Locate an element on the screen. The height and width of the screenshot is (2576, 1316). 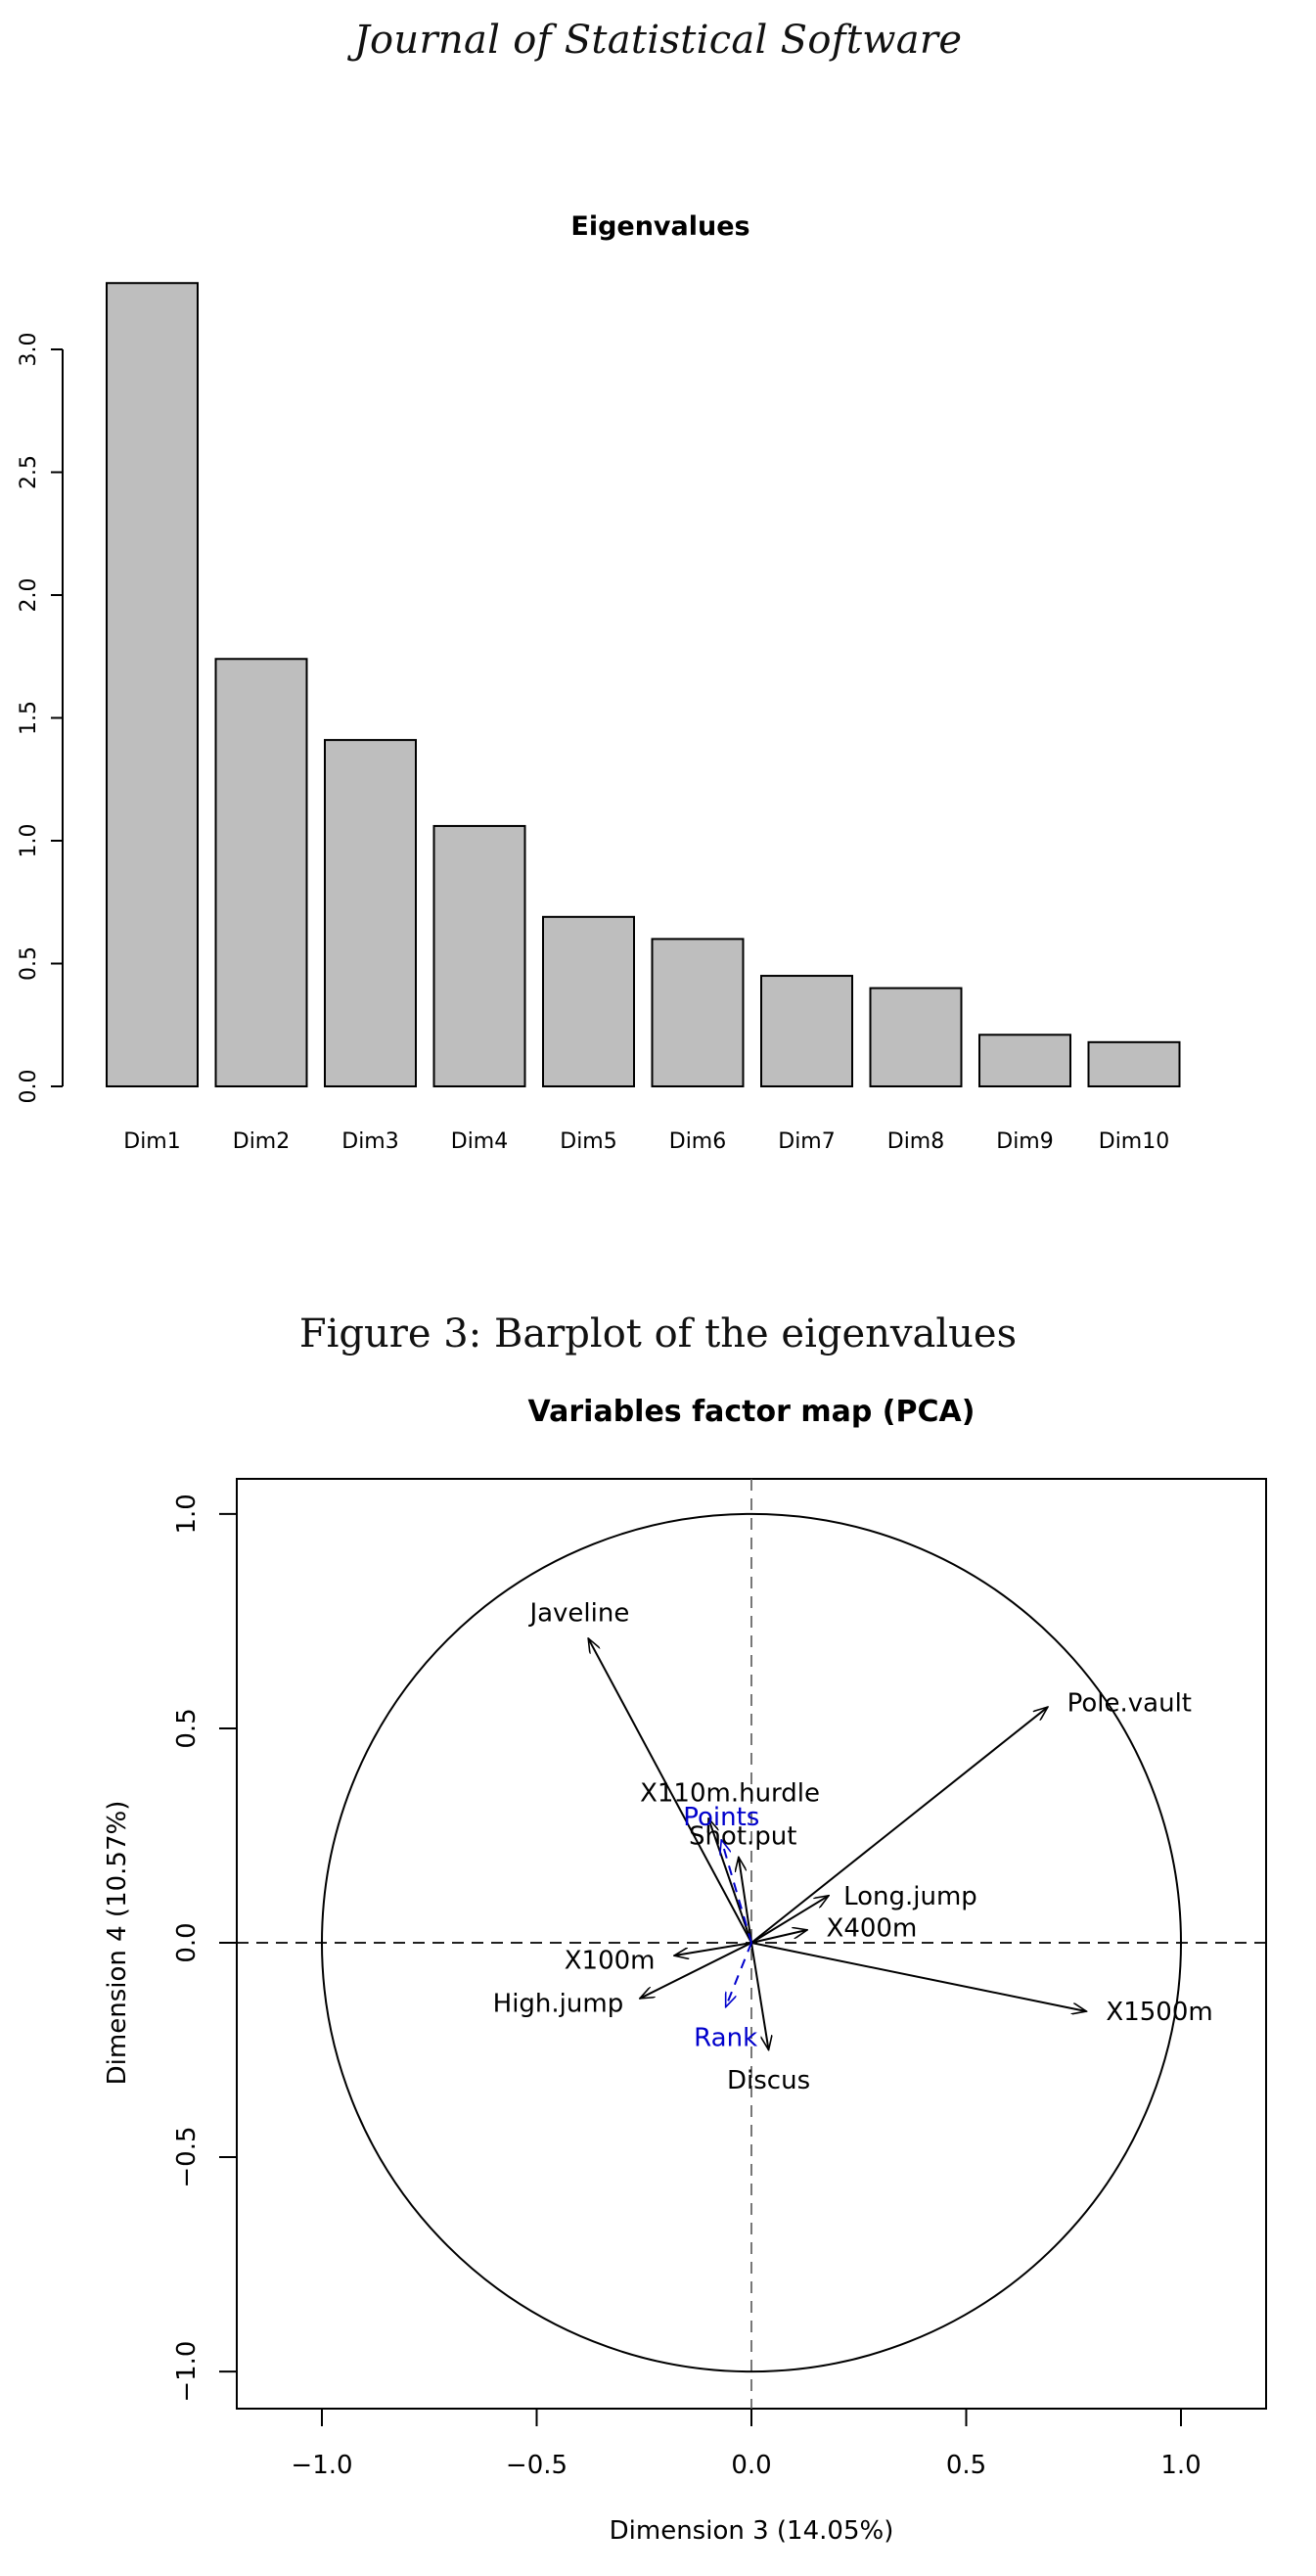
journal-header: Journal of Statistical Software is located at coordinates (658, 41).